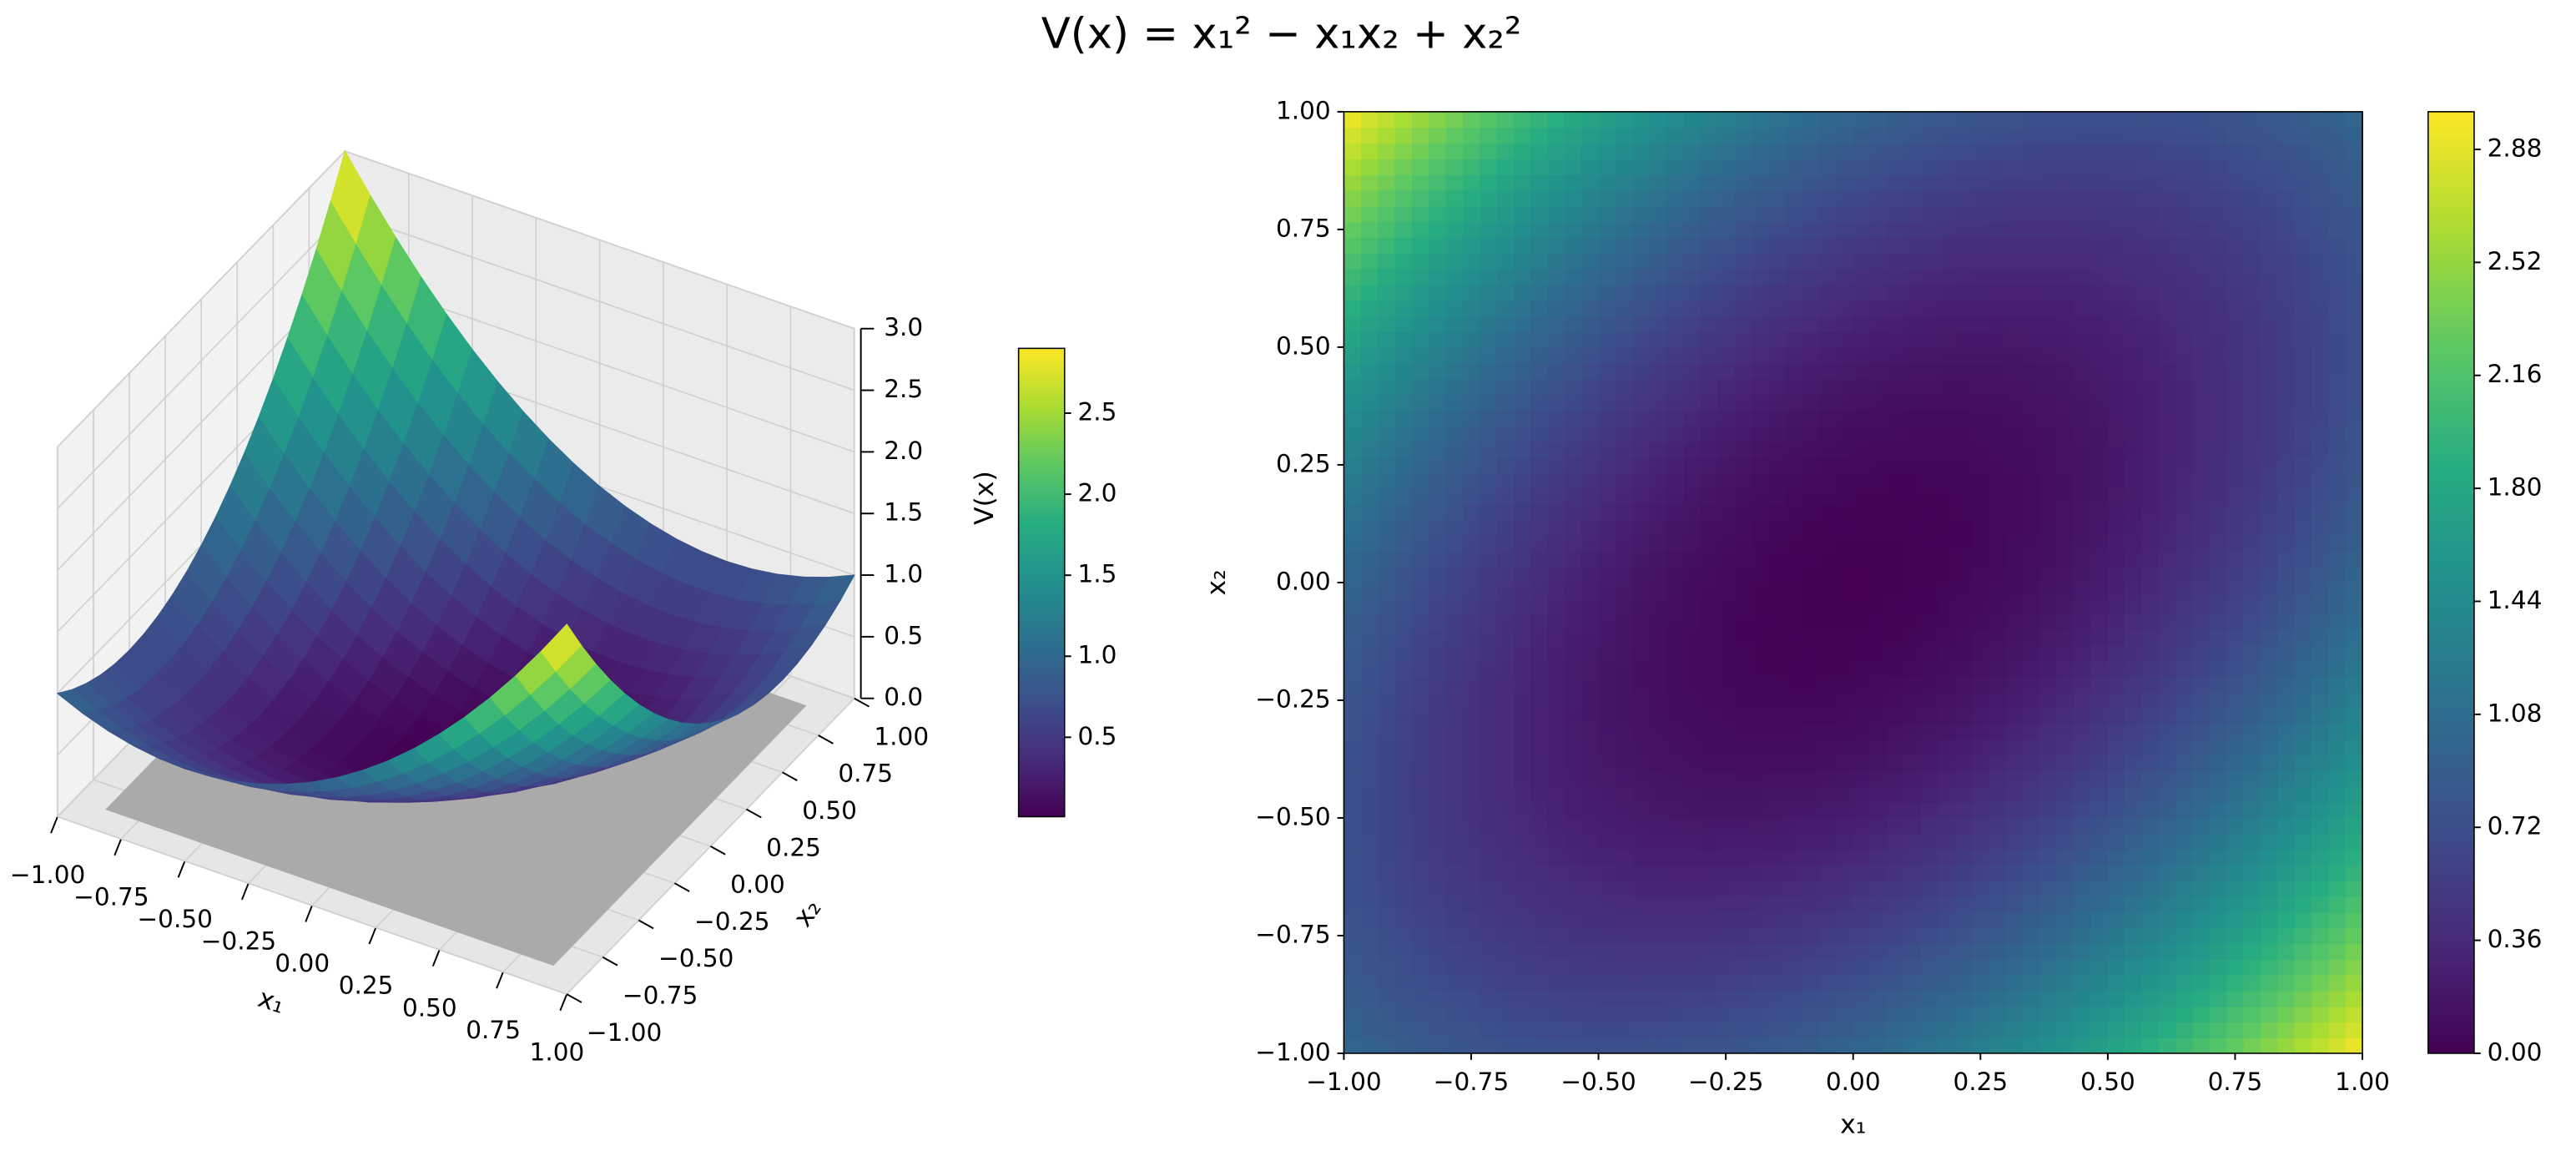 The width and height of the screenshot is (2576, 1156). Describe the element at coordinates (1726, 1082) in the screenshot. I see `x-tick-label: −0.25` at that location.